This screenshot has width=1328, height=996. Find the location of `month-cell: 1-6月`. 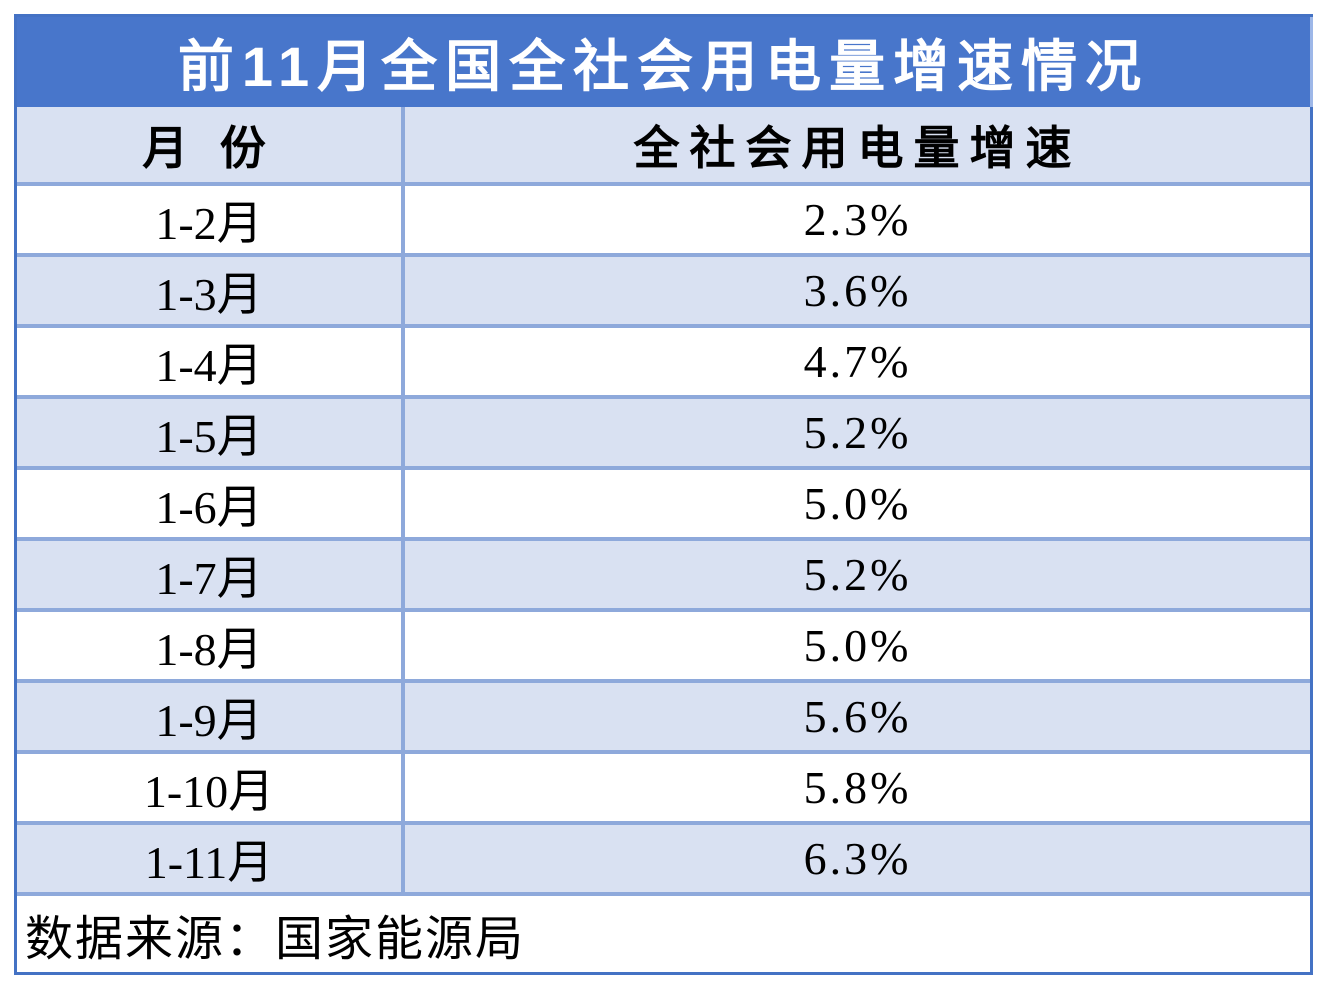

month-cell: 1-6月 is located at coordinates (211, 503).